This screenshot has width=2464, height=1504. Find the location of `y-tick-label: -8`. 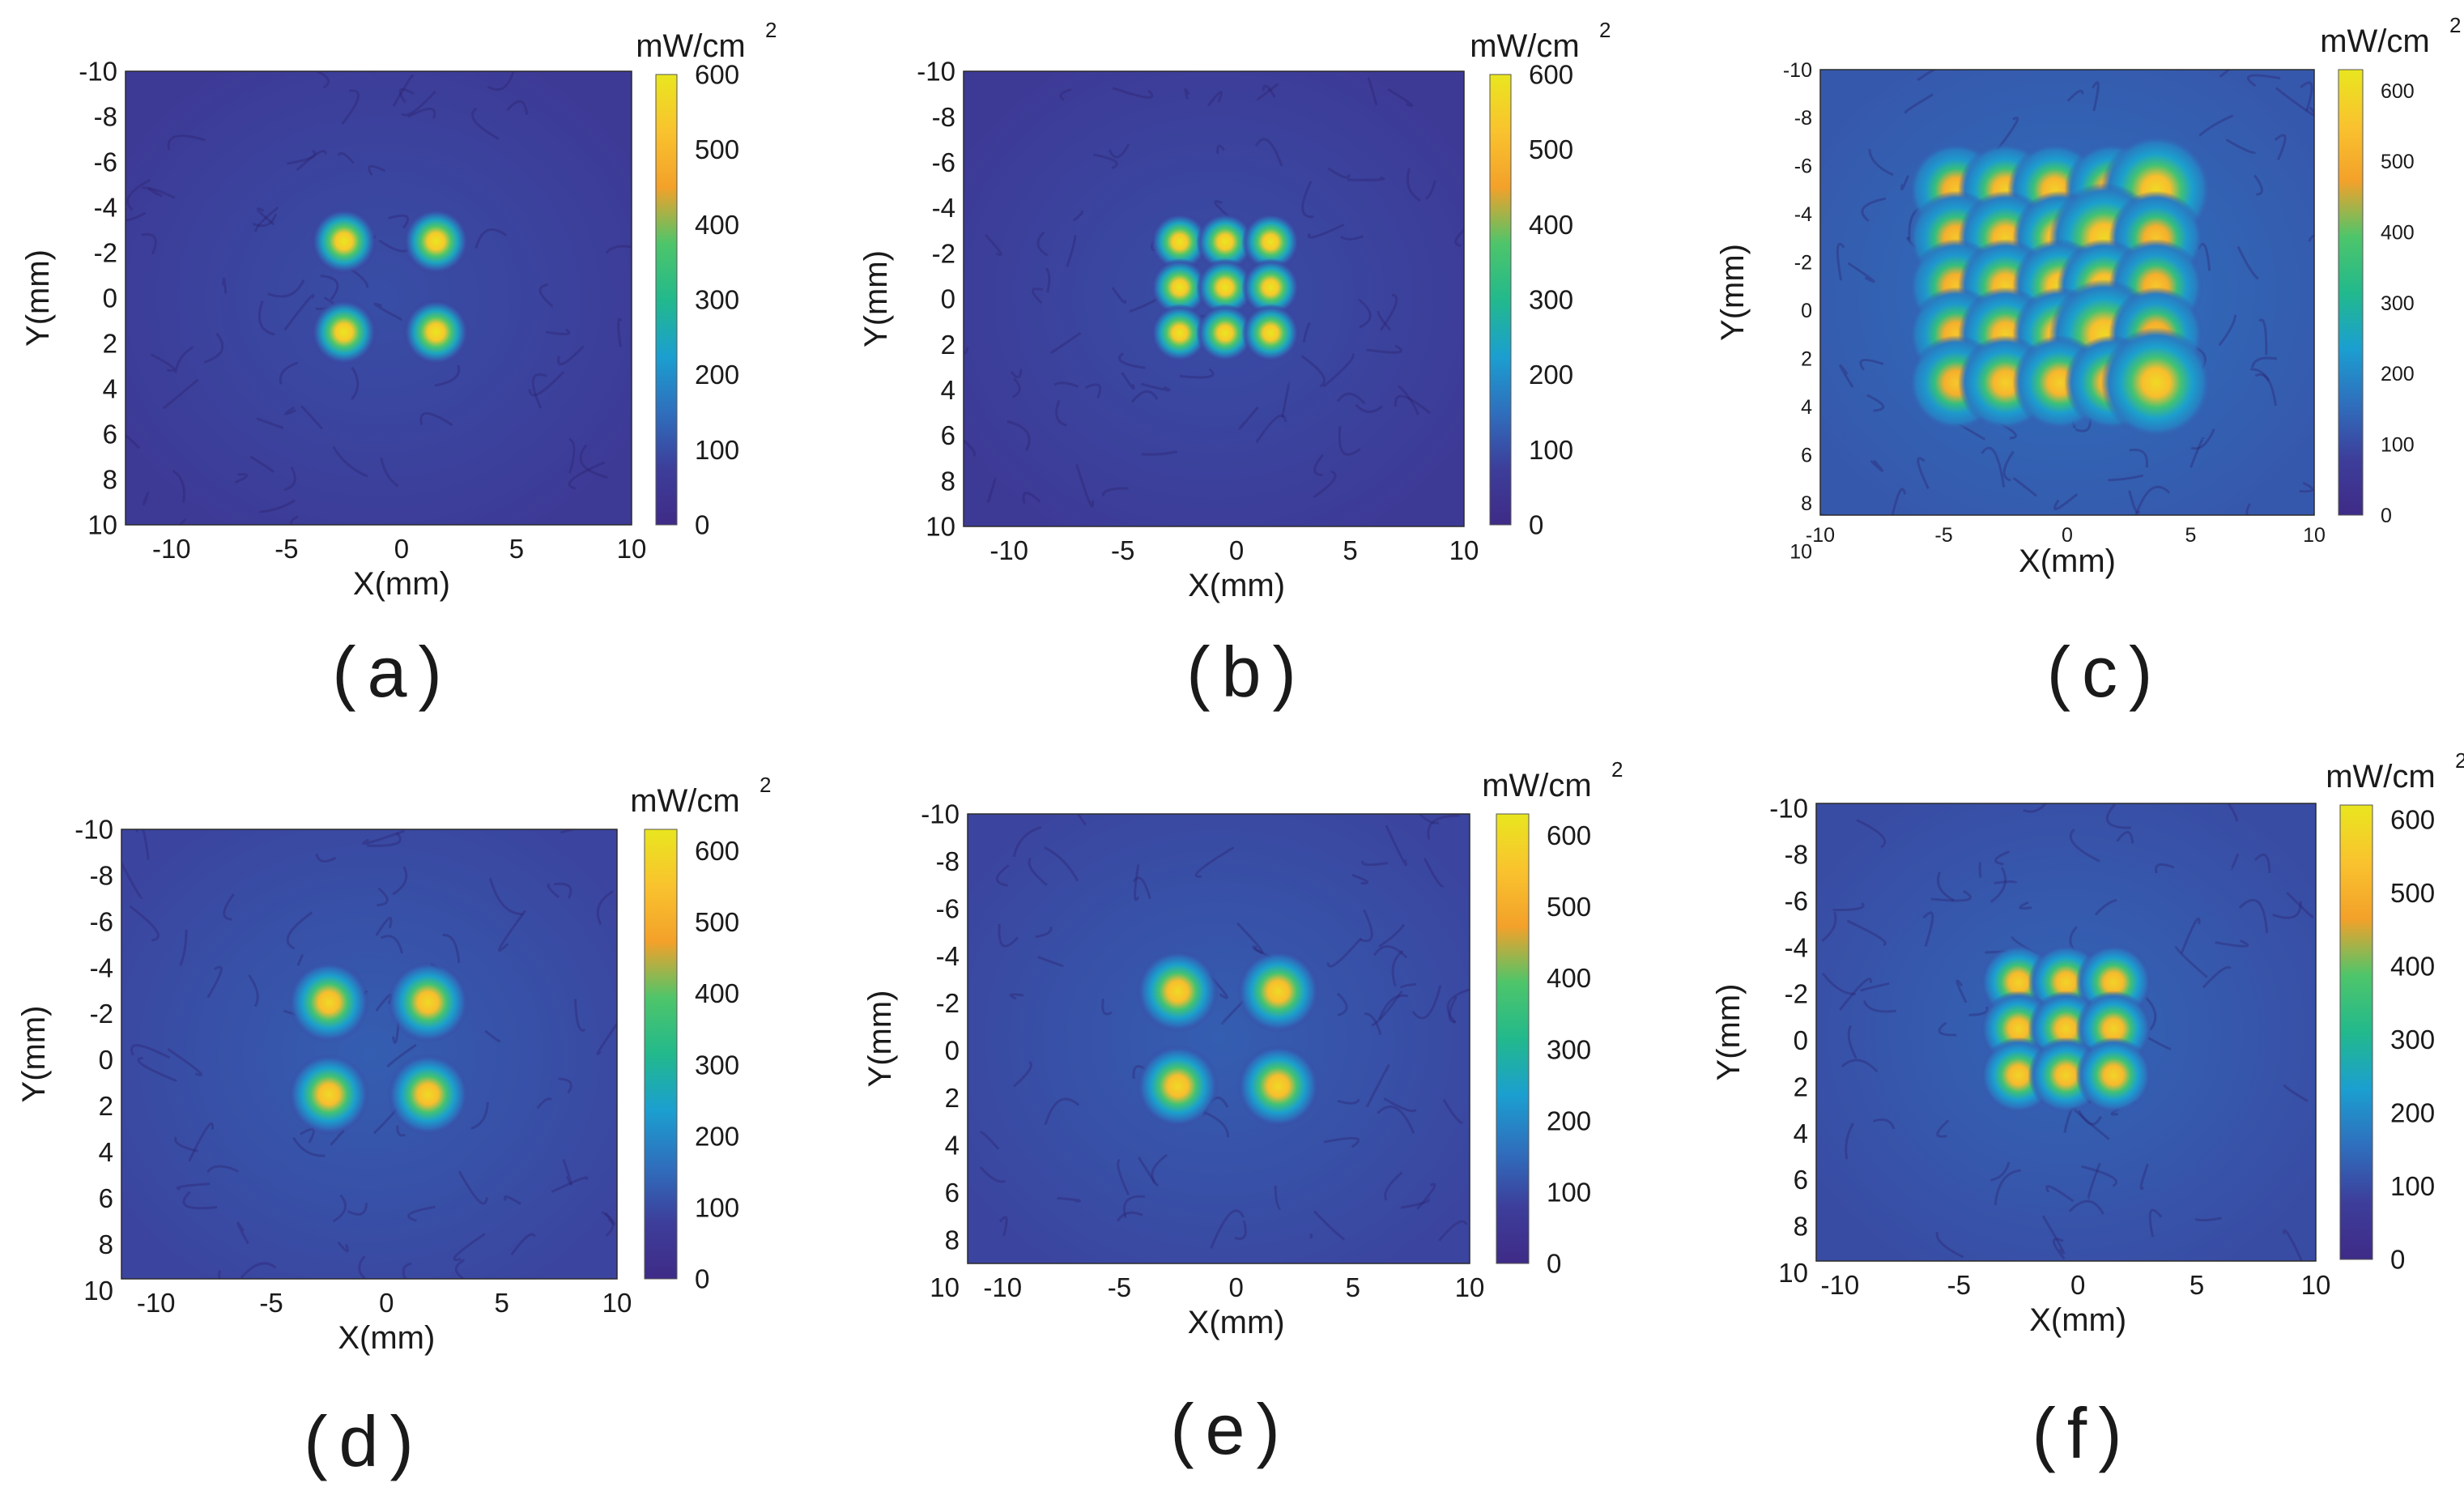

y-tick-label: -8 is located at coordinates (105, 117).